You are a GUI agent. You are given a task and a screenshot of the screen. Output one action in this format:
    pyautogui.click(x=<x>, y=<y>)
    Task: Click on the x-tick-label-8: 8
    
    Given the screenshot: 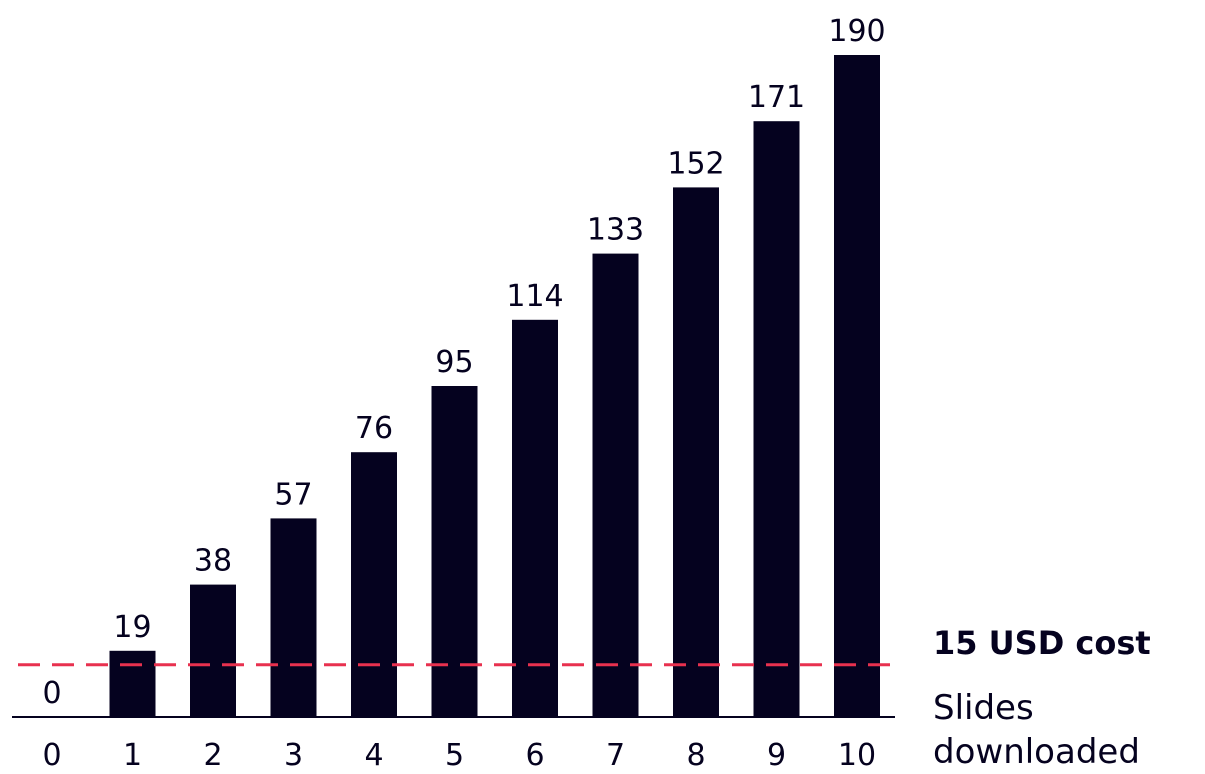 What is the action you would take?
    pyautogui.click(x=695, y=755)
    